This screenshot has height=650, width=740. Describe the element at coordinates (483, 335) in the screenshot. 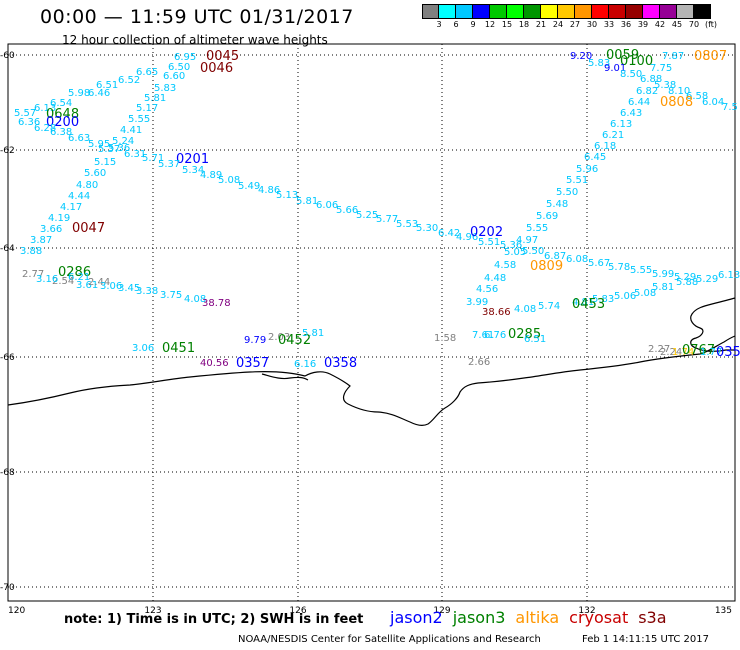

I see `wave-height-value: 7.61` at that location.